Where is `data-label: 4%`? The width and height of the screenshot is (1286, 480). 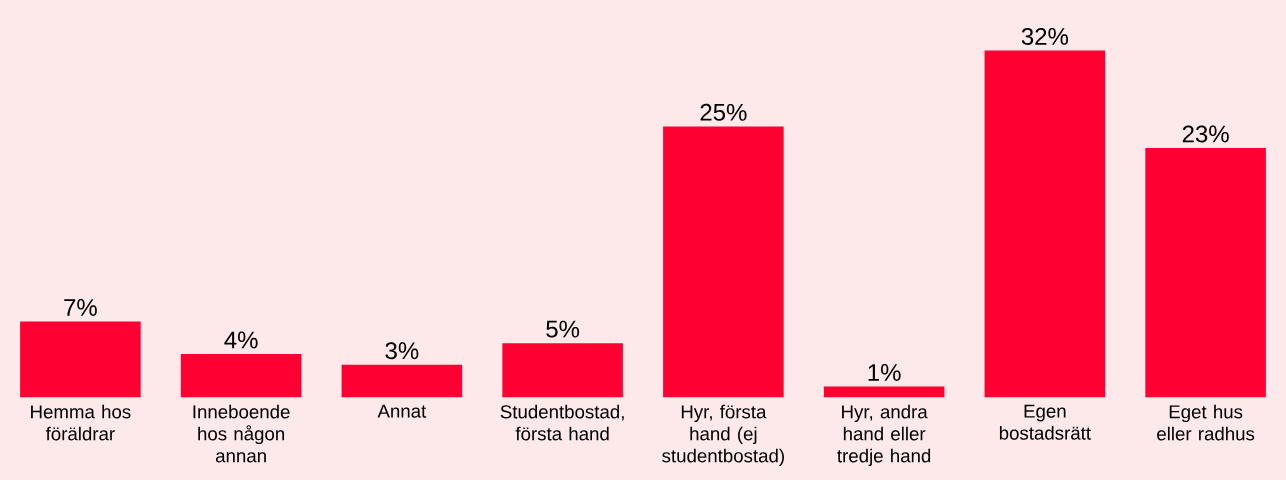
data-label: 4% is located at coordinates (241, 340).